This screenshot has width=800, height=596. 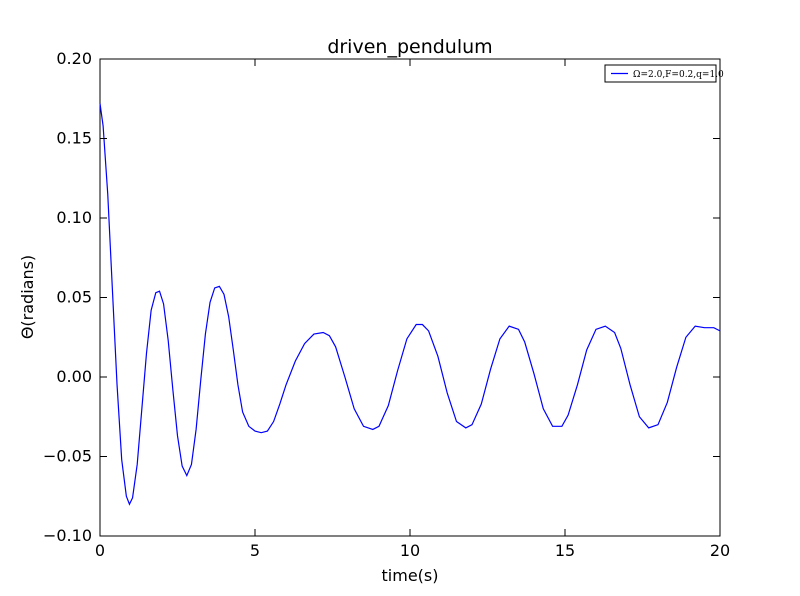 I want to click on y-tick-label: 0.05, so click(x=74, y=297).